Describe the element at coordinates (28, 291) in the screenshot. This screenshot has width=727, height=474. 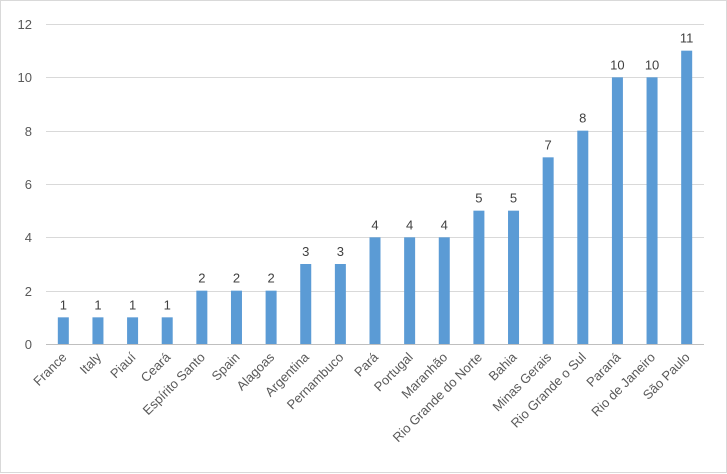
I see `y-tick-label: 2` at that location.